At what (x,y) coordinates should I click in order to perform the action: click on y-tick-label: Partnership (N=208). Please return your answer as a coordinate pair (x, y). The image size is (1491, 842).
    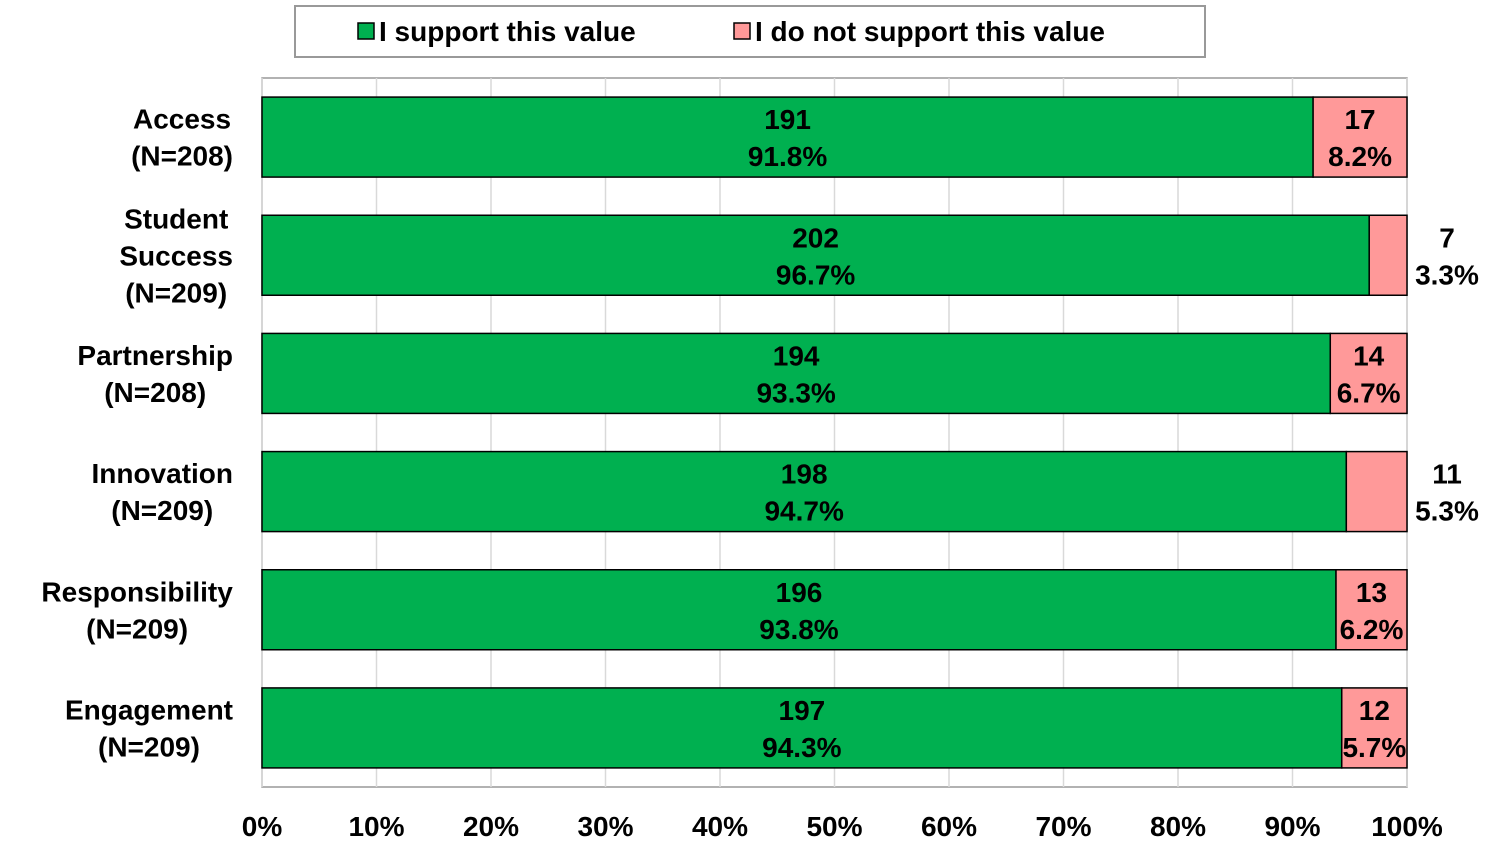
    Looking at the image, I should click on (155, 374).